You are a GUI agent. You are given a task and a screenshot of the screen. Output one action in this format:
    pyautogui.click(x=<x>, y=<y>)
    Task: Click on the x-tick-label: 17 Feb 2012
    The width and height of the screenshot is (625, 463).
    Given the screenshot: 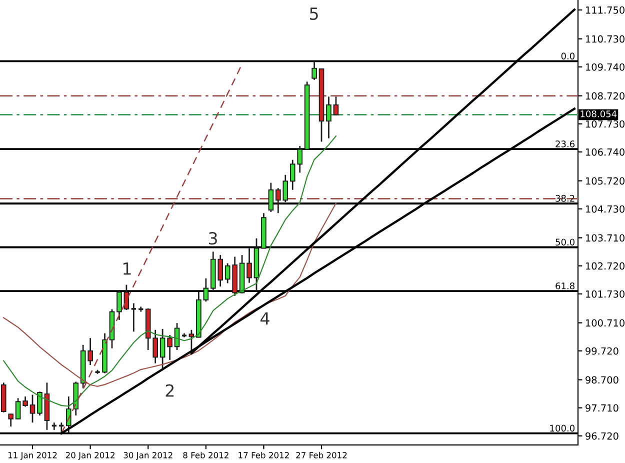 What is the action you would take?
    pyautogui.click(x=263, y=455)
    